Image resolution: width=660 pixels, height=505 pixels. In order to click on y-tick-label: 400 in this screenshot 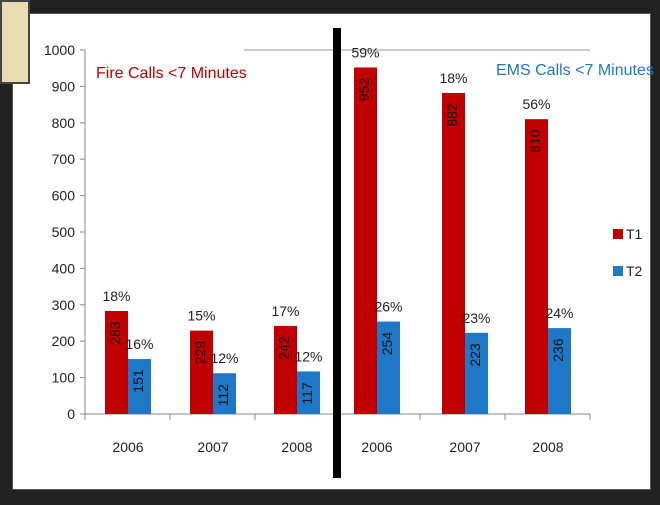, I will do `click(64, 268)`.